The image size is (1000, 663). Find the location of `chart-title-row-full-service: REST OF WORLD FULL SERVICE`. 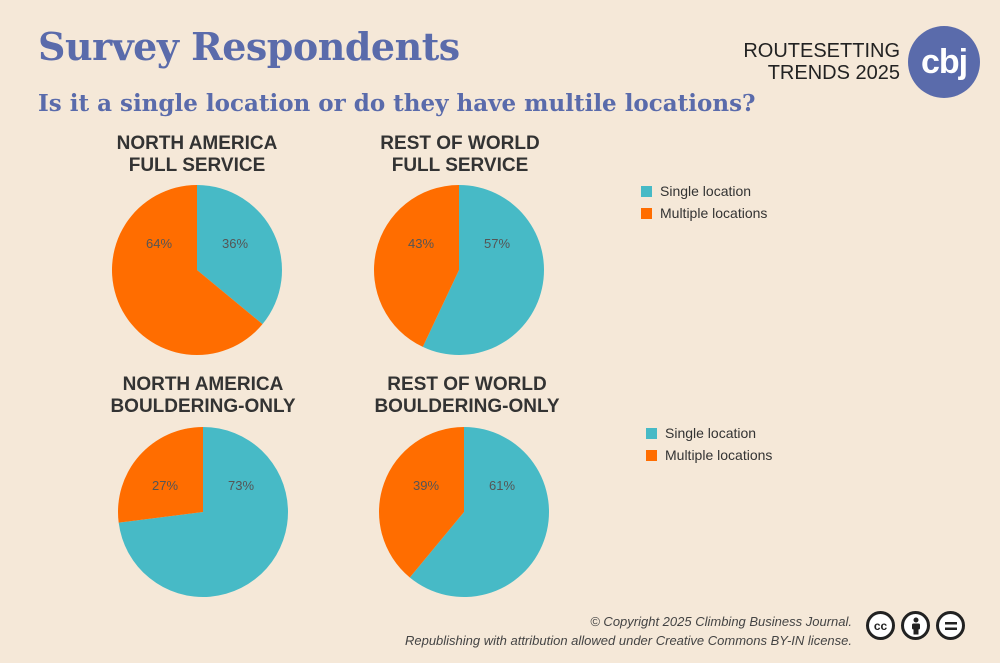

chart-title-row-full-service: REST OF WORLD FULL SERVICE is located at coordinates (460, 155).